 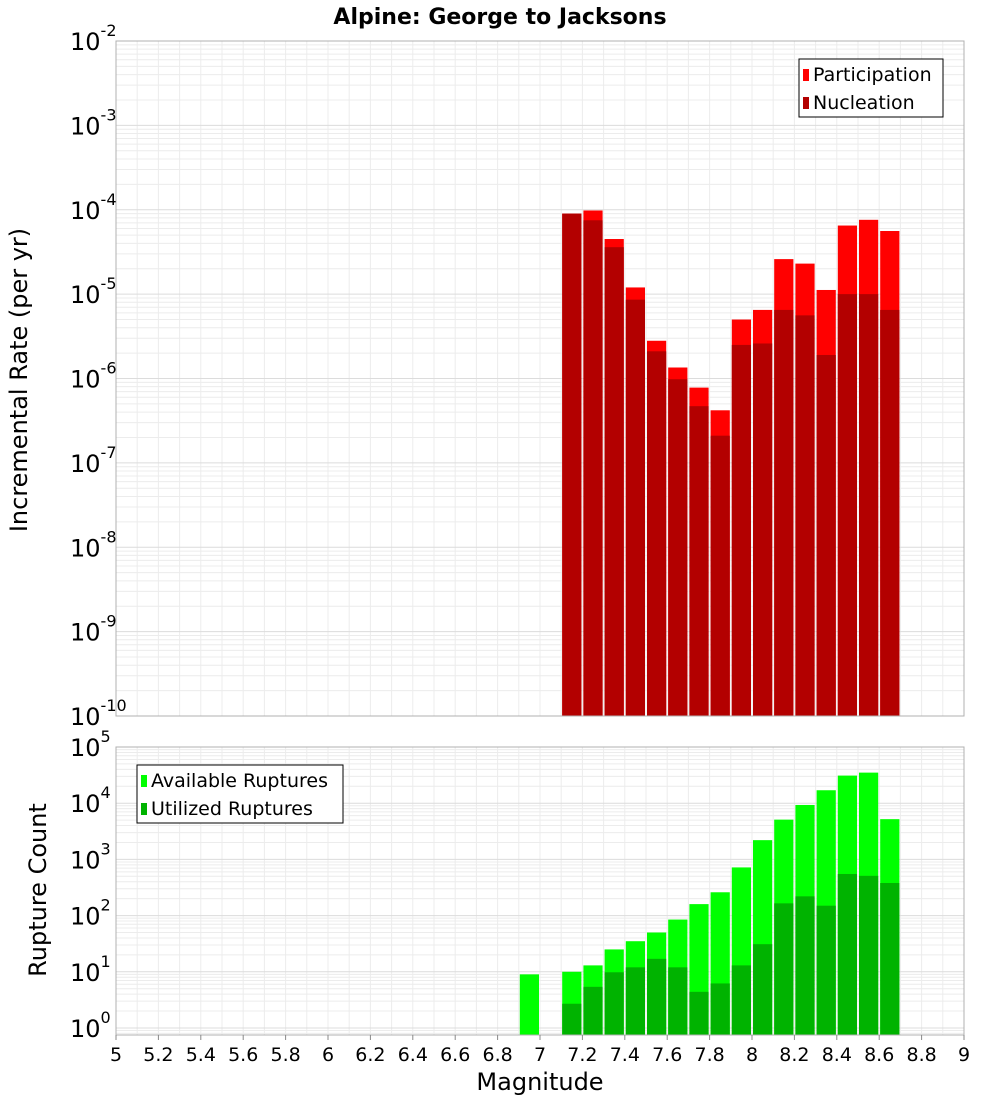 What do you see at coordinates (114, 705) in the screenshot?
I see `y-tick-exponent: -10` at bounding box center [114, 705].